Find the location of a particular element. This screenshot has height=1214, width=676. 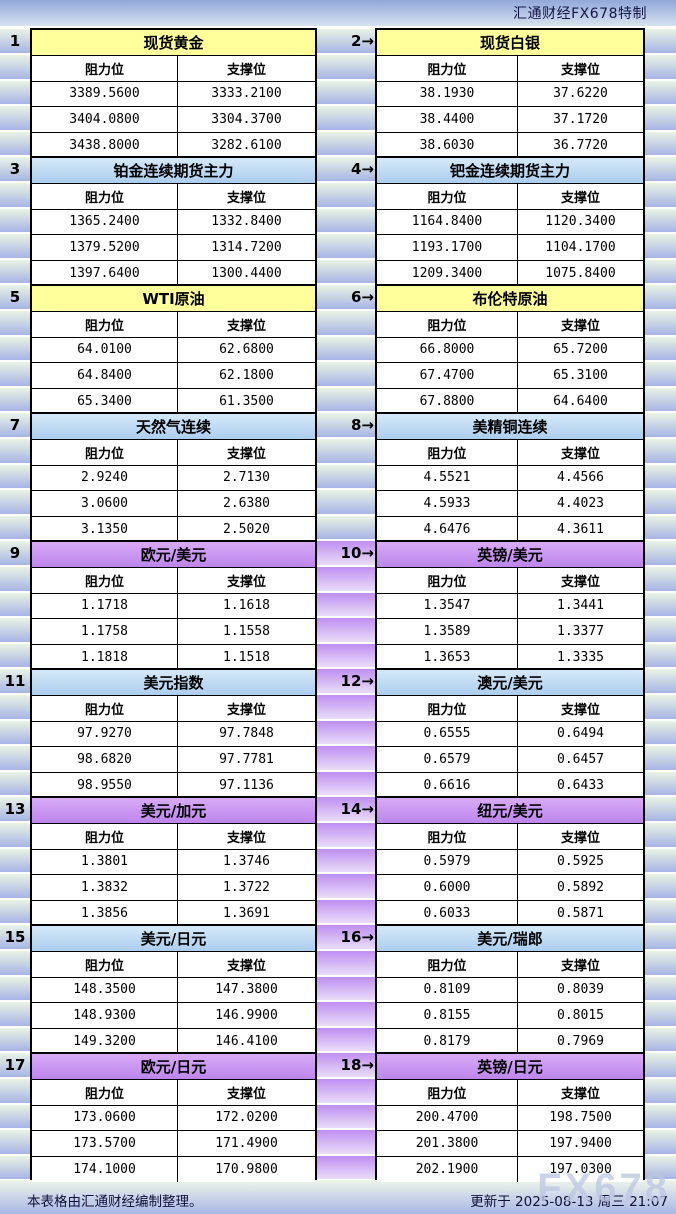

support-value: 97.1136 is located at coordinates (246, 785).